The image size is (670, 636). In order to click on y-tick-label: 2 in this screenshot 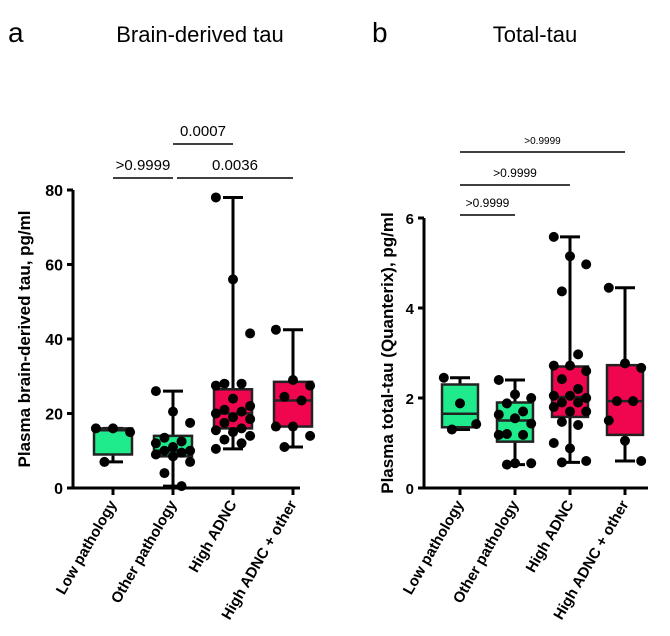, I will do `click(410, 399)`.